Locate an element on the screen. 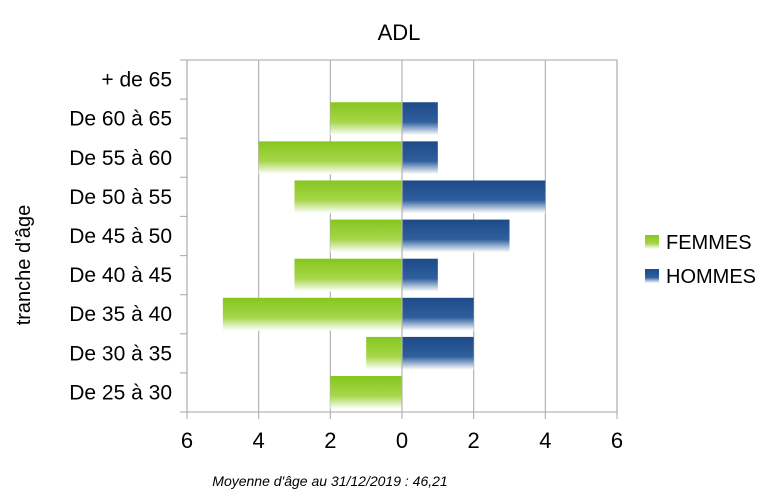 The image size is (776, 490). category-label-8: De 25 à 30 is located at coordinates (120, 392).